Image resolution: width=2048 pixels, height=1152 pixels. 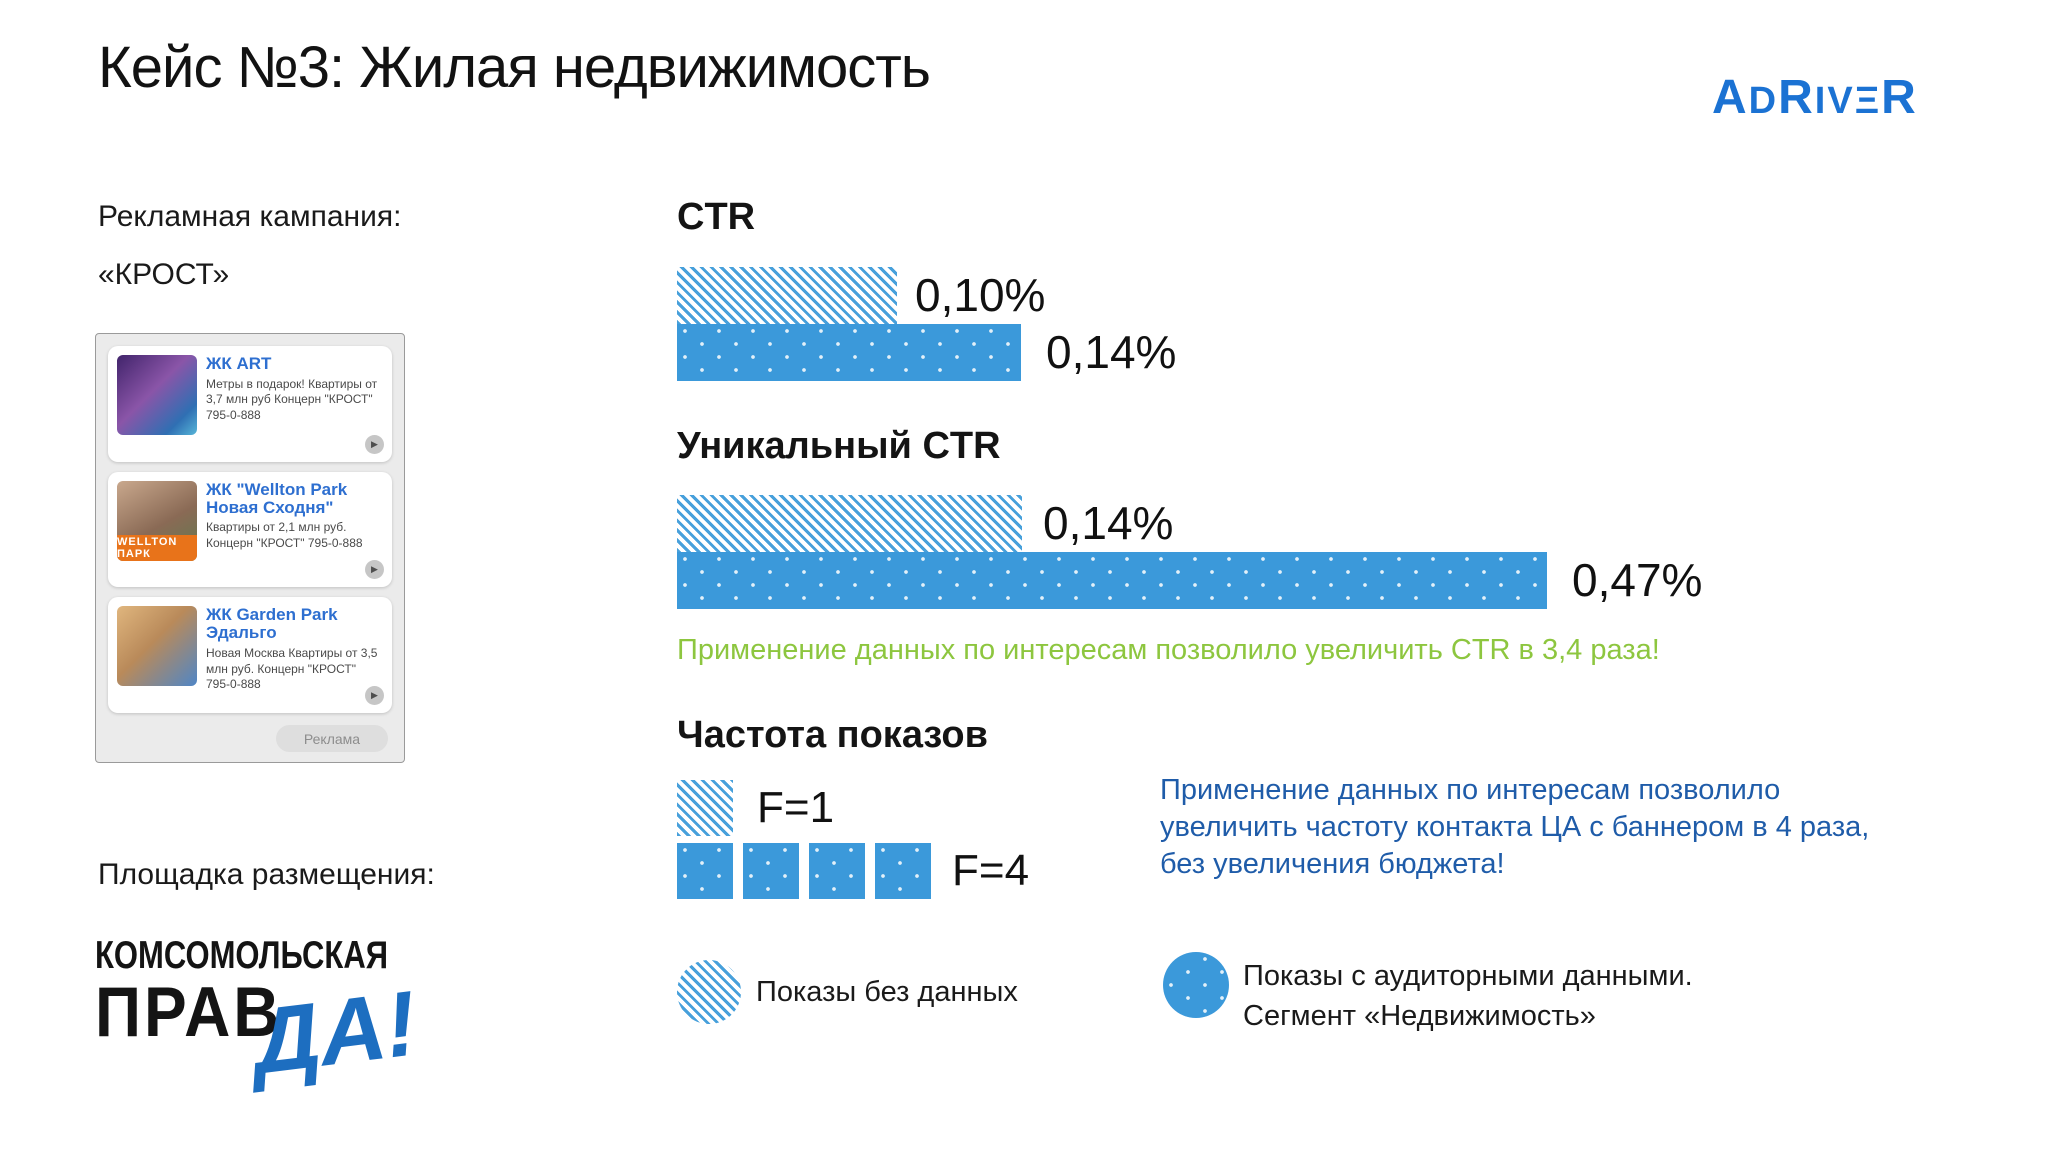 What do you see at coordinates (1763, 101) in the screenshot?
I see `adriver-logo-letter: D` at bounding box center [1763, 101].